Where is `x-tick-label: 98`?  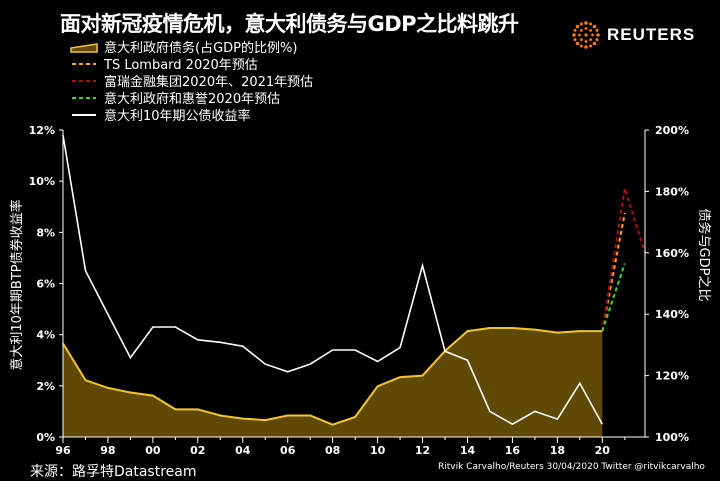
x-tick-label: 98 is located at coordinates (107, 450).